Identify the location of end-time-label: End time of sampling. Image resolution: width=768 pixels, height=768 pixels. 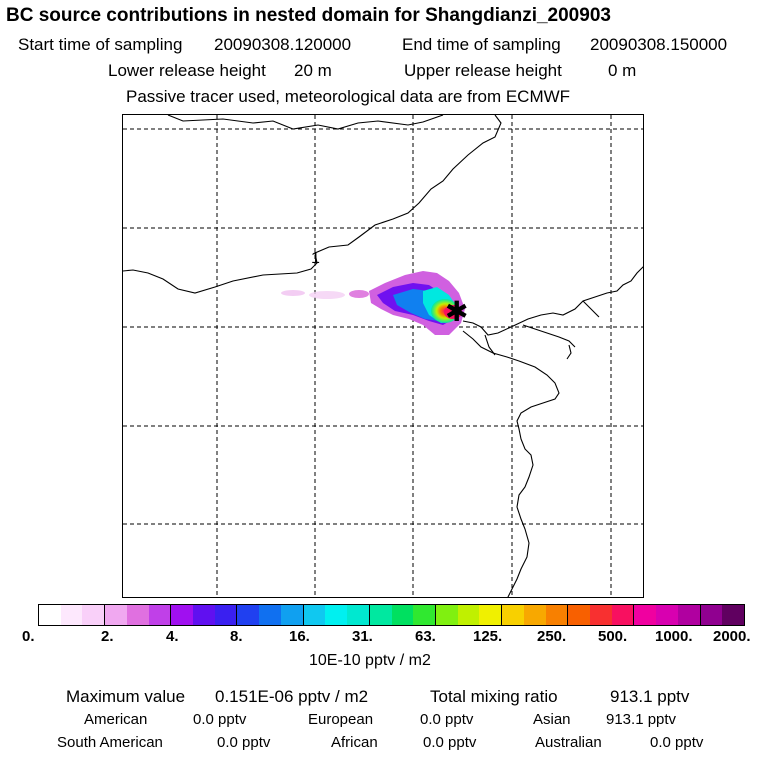
(481, 44).